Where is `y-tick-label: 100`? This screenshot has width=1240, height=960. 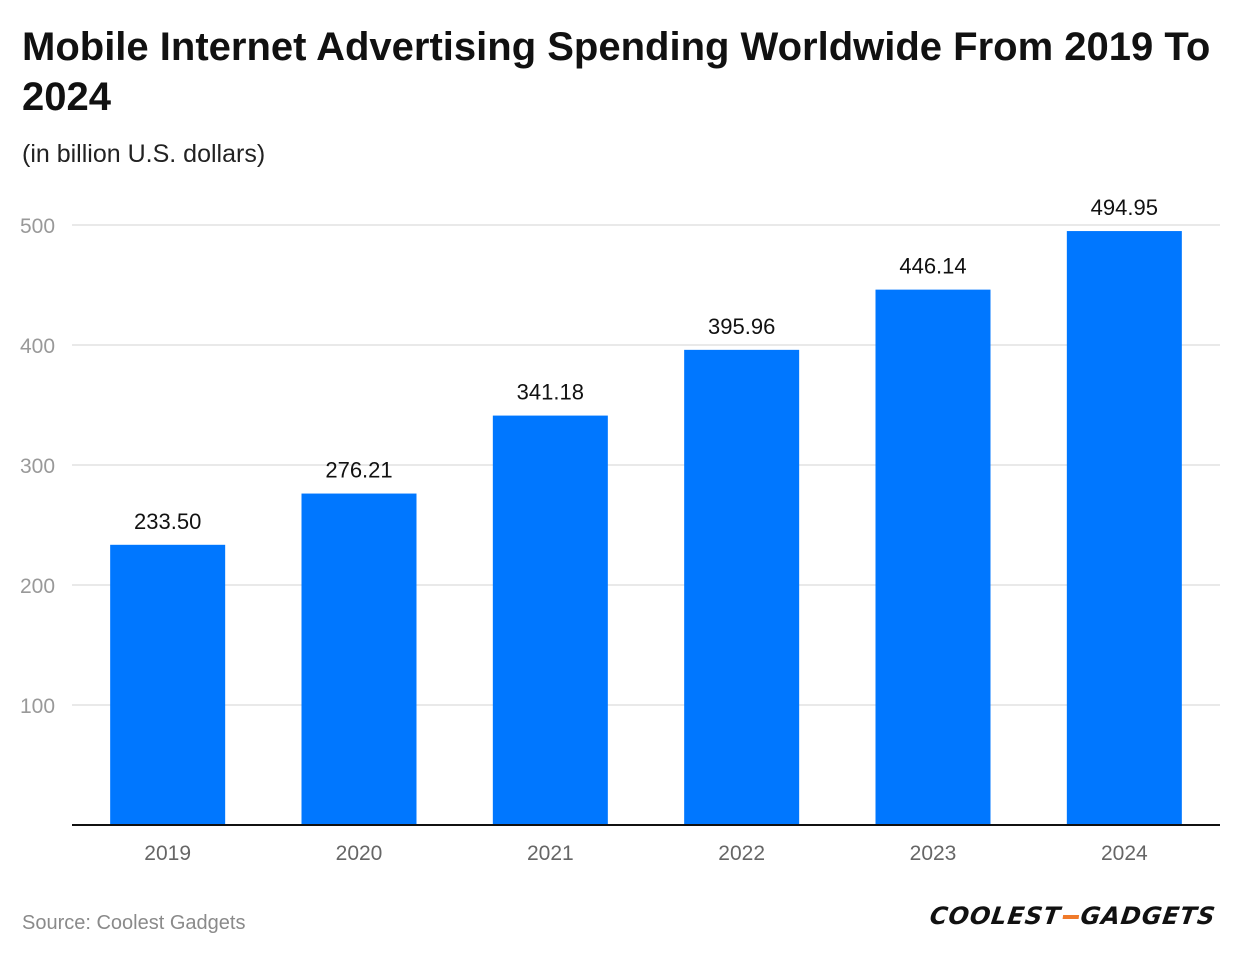 y-tick-label: 100 is located at coordinates (37, 706).